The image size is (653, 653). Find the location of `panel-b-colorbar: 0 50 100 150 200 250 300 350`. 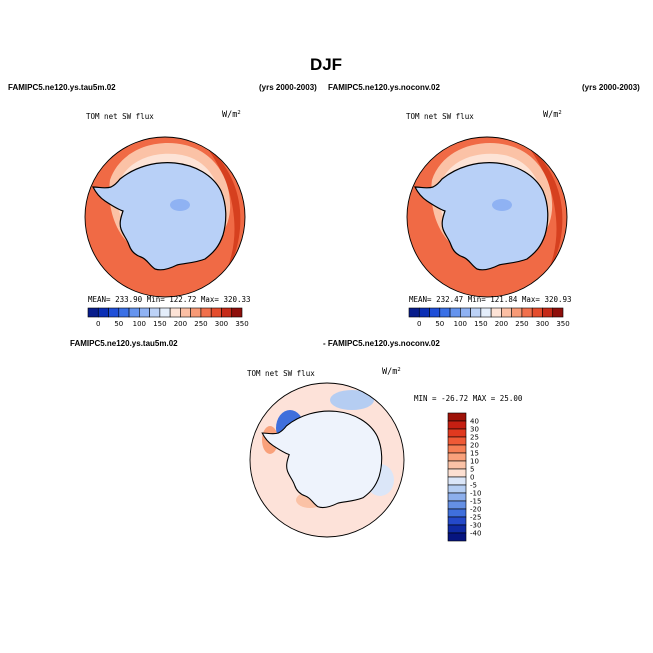

panel-b-colorbar: 0 50 100 150 200 250 300 350 is located at coordinates (489, 317).